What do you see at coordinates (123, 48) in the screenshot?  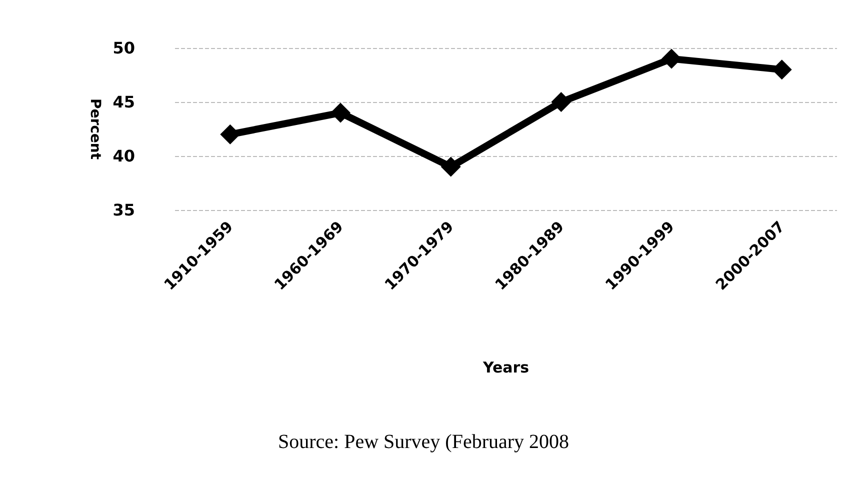 I see `y-tick-label: 50` at bounding box center [123, 48].